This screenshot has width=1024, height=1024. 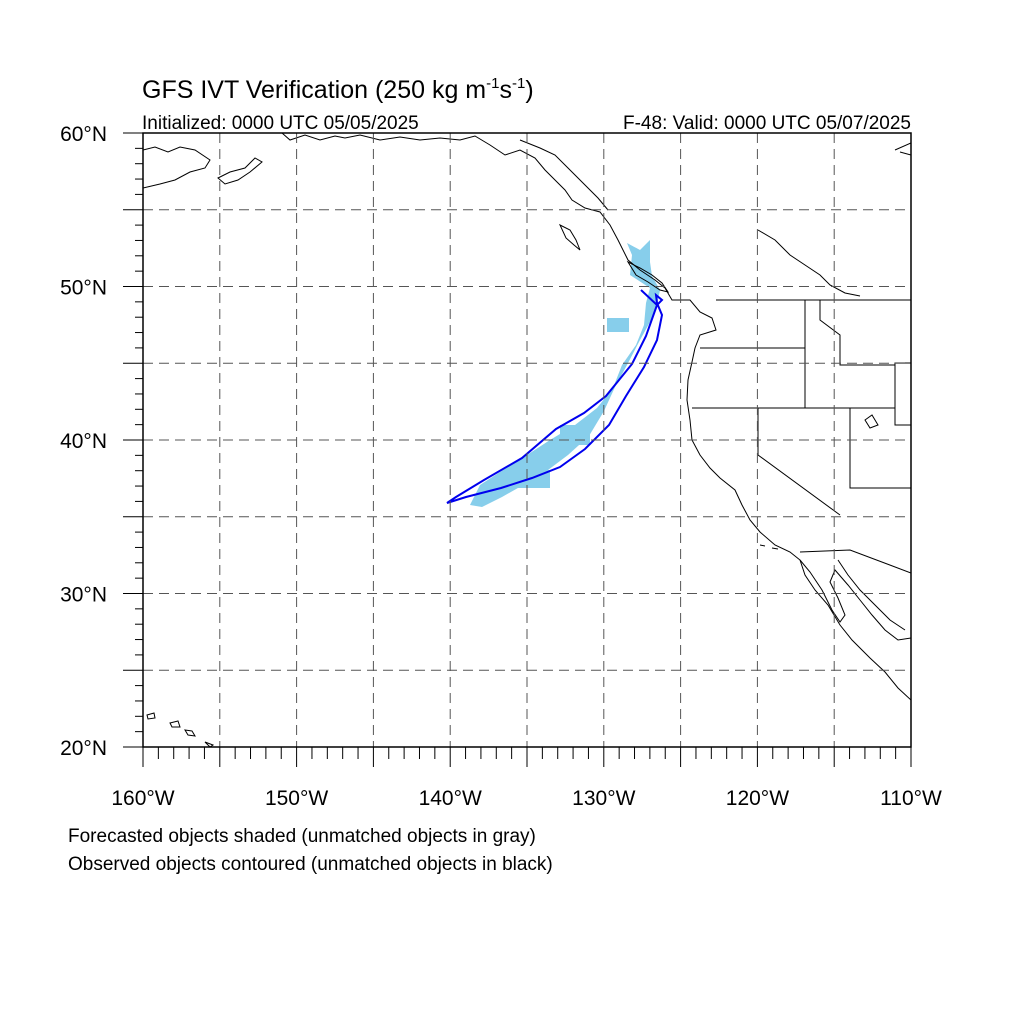 What do you see at coordinates (526, 798) in the screenshot?
I see `longitude-labels: 160°W 150°W 140°W 130°W 120°W 110°W` at bounding box center [526, 798].